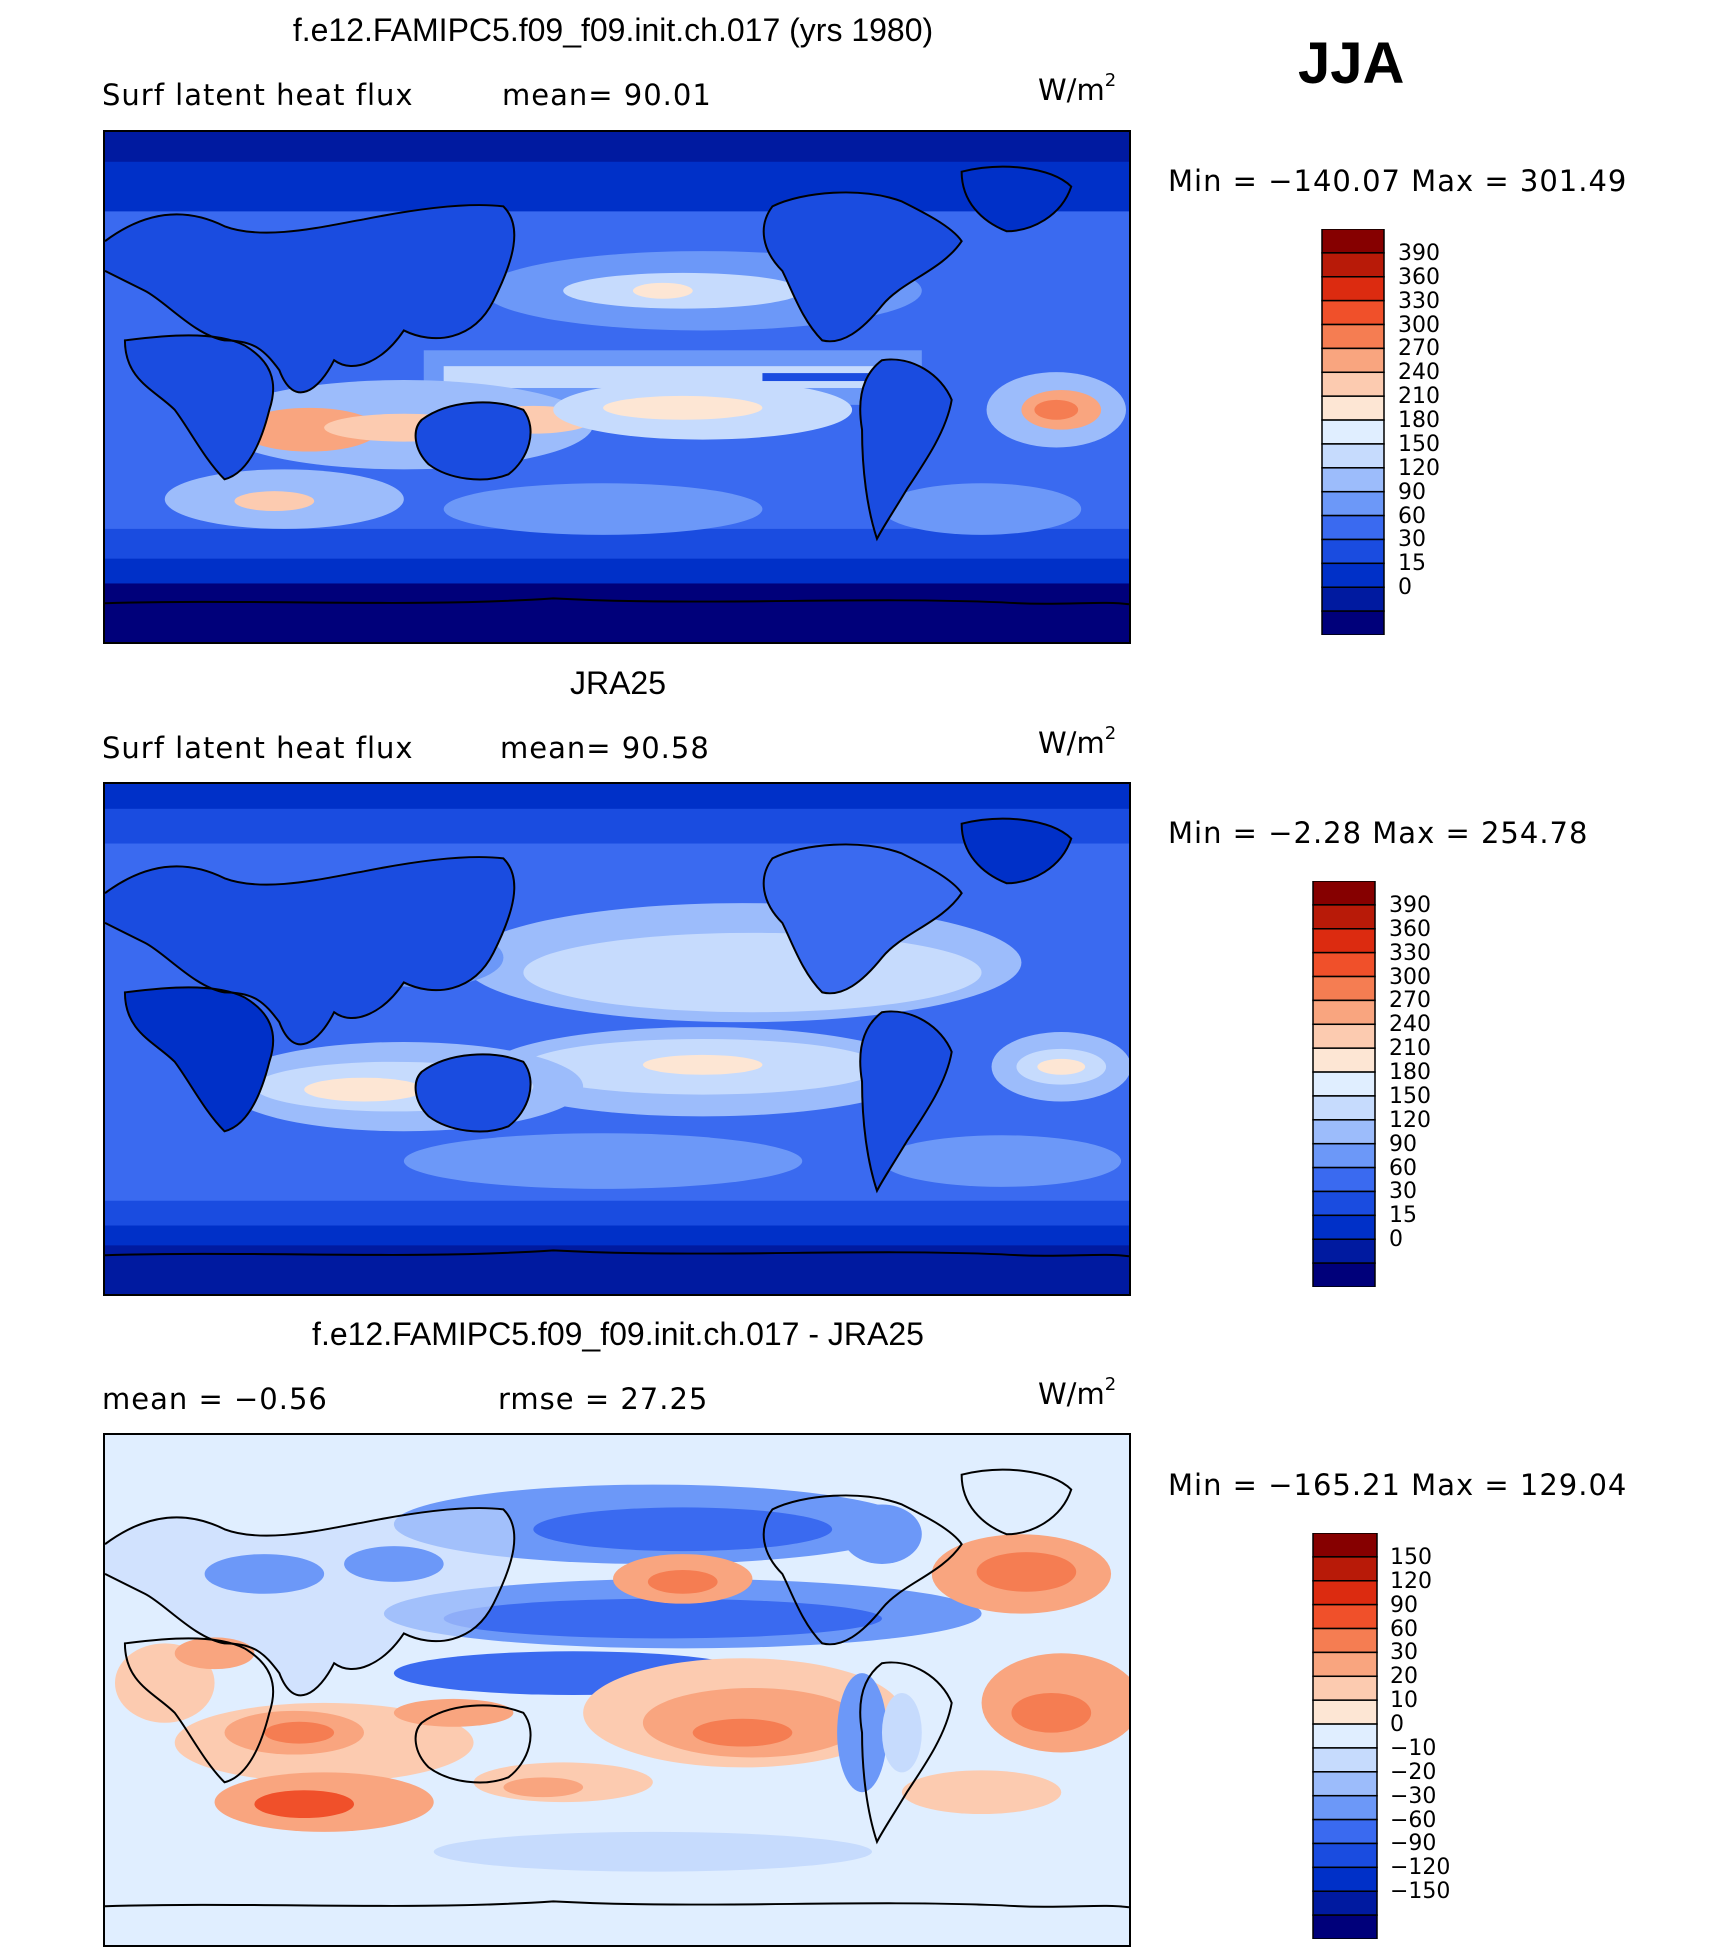 The height and width of the screenshot is (1952, 1710). What do you see at coordinates (258, 95) in the screenshot?
I see `panel-1-variable-label: Surf latent heat flux` at bounding box center [258, 95].